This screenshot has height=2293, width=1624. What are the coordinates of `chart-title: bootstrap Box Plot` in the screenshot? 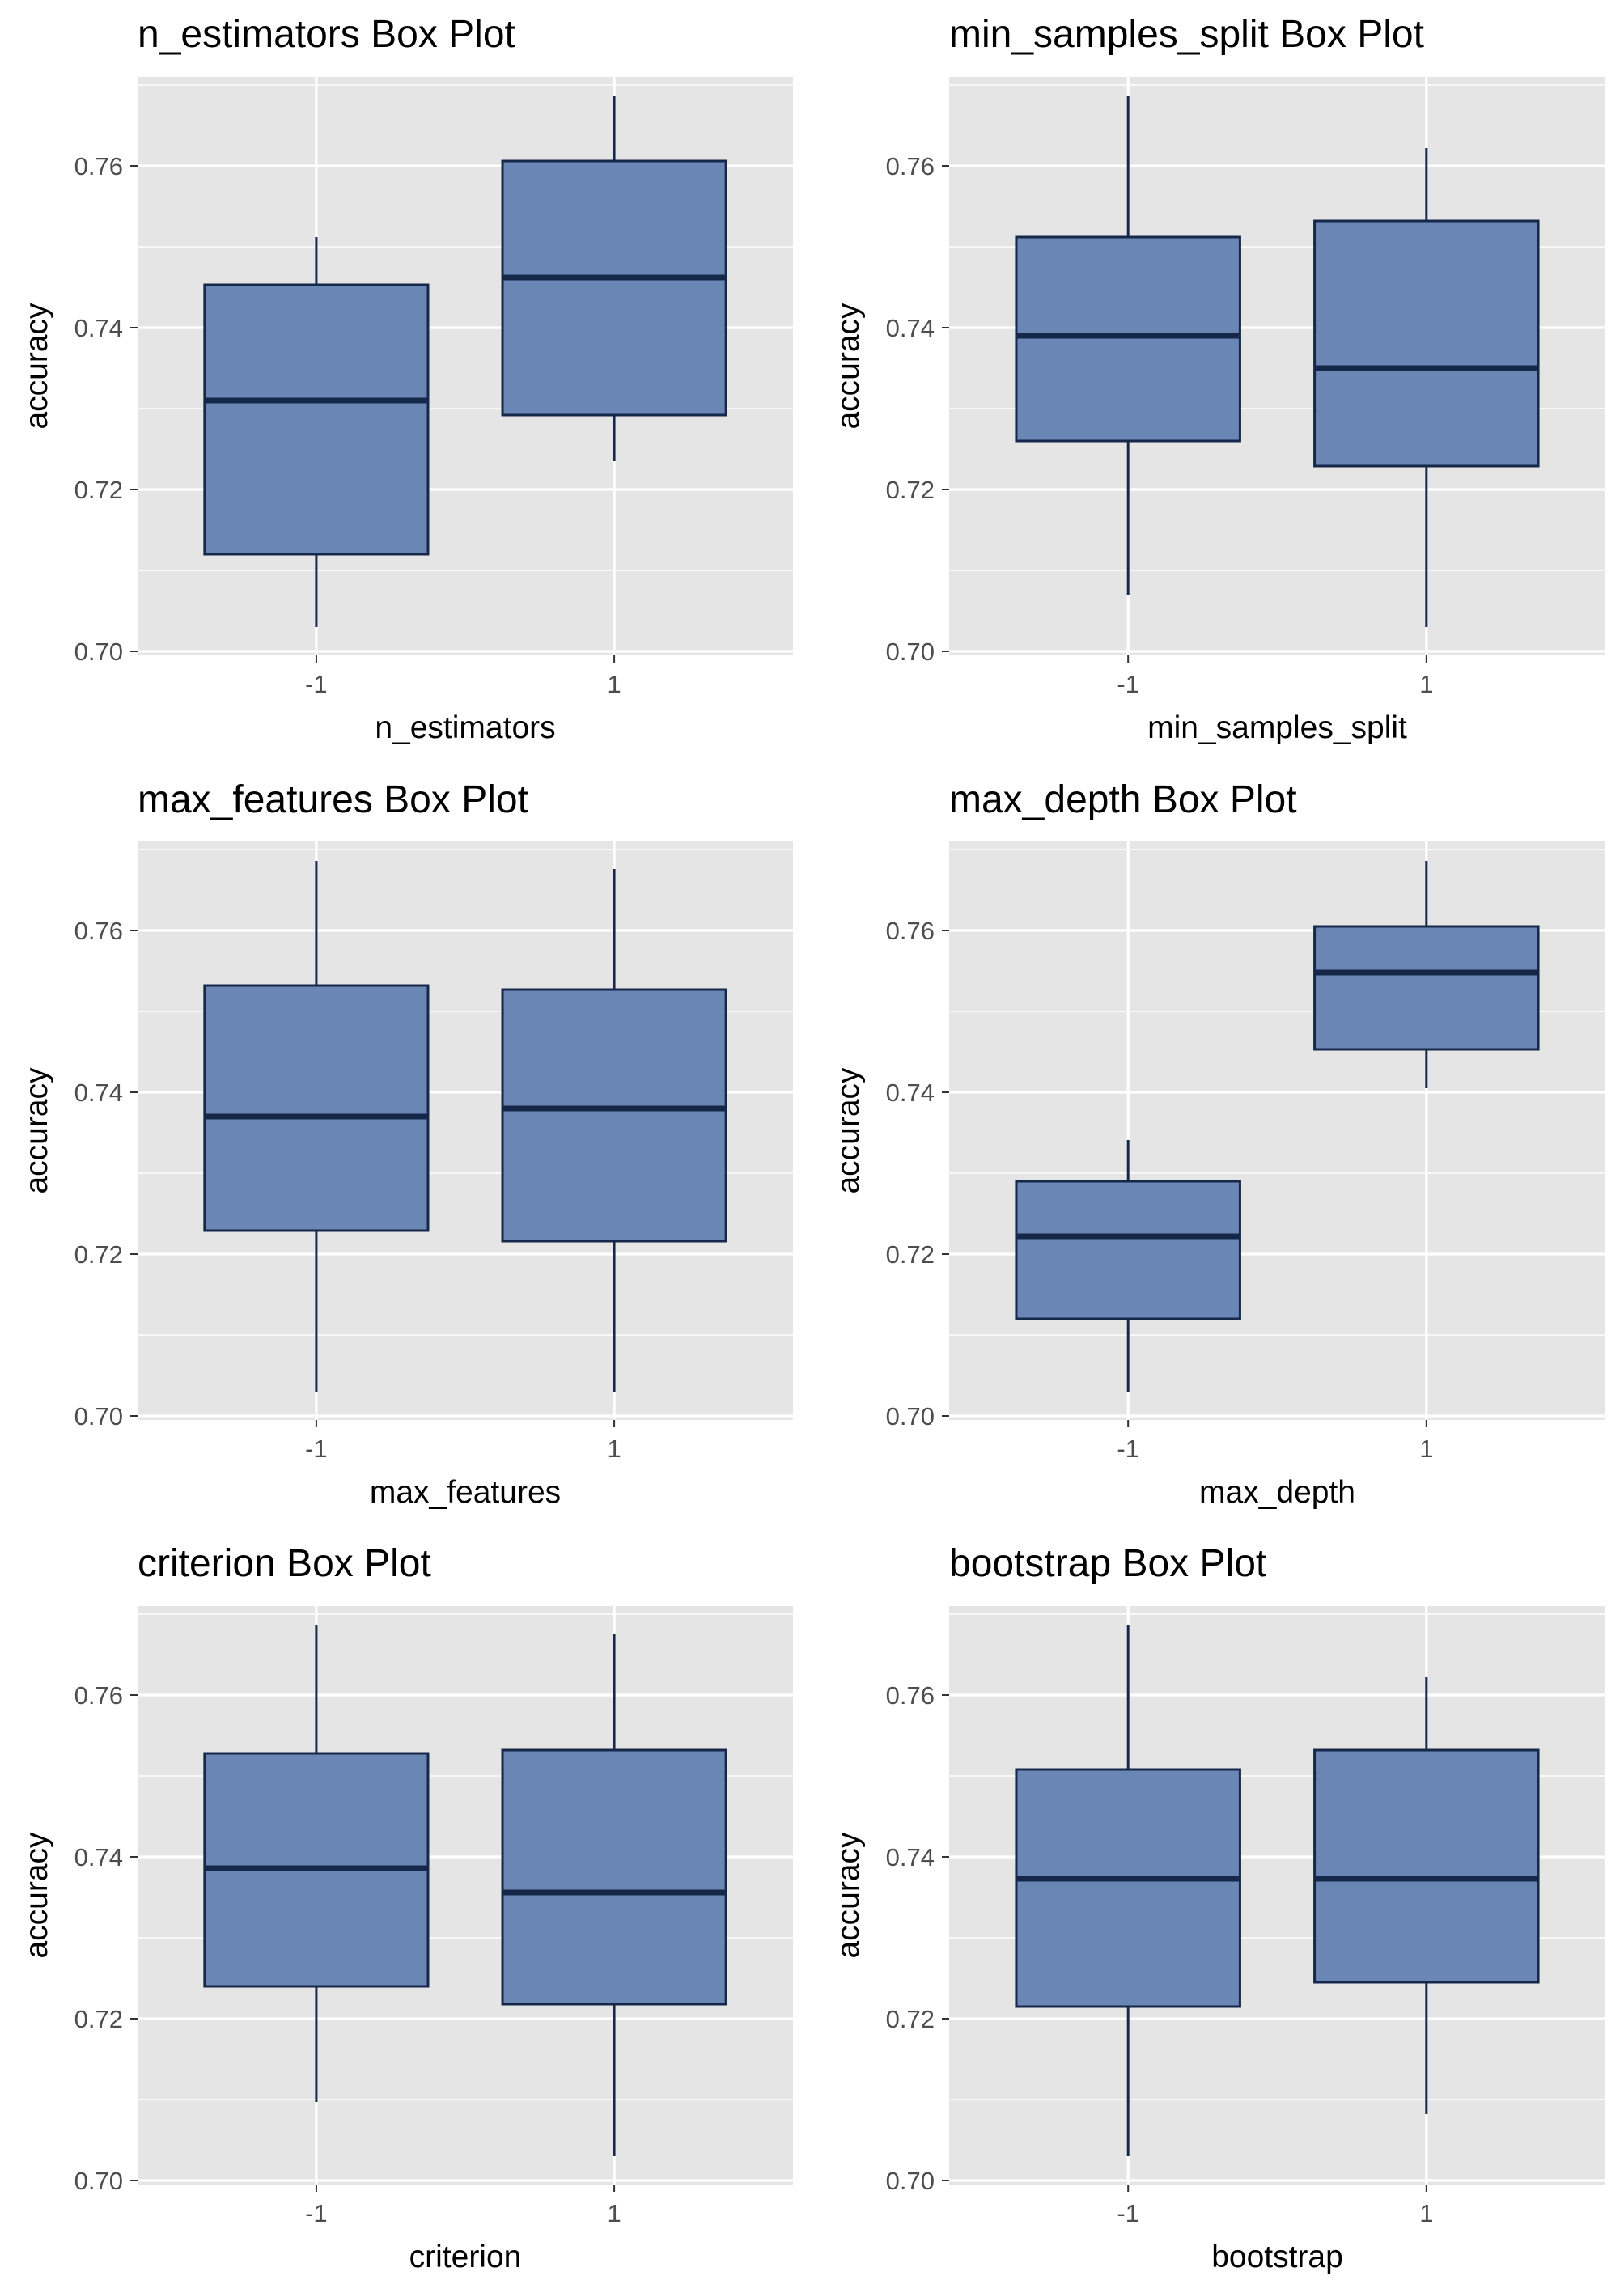 It's located at (1107, 1564).